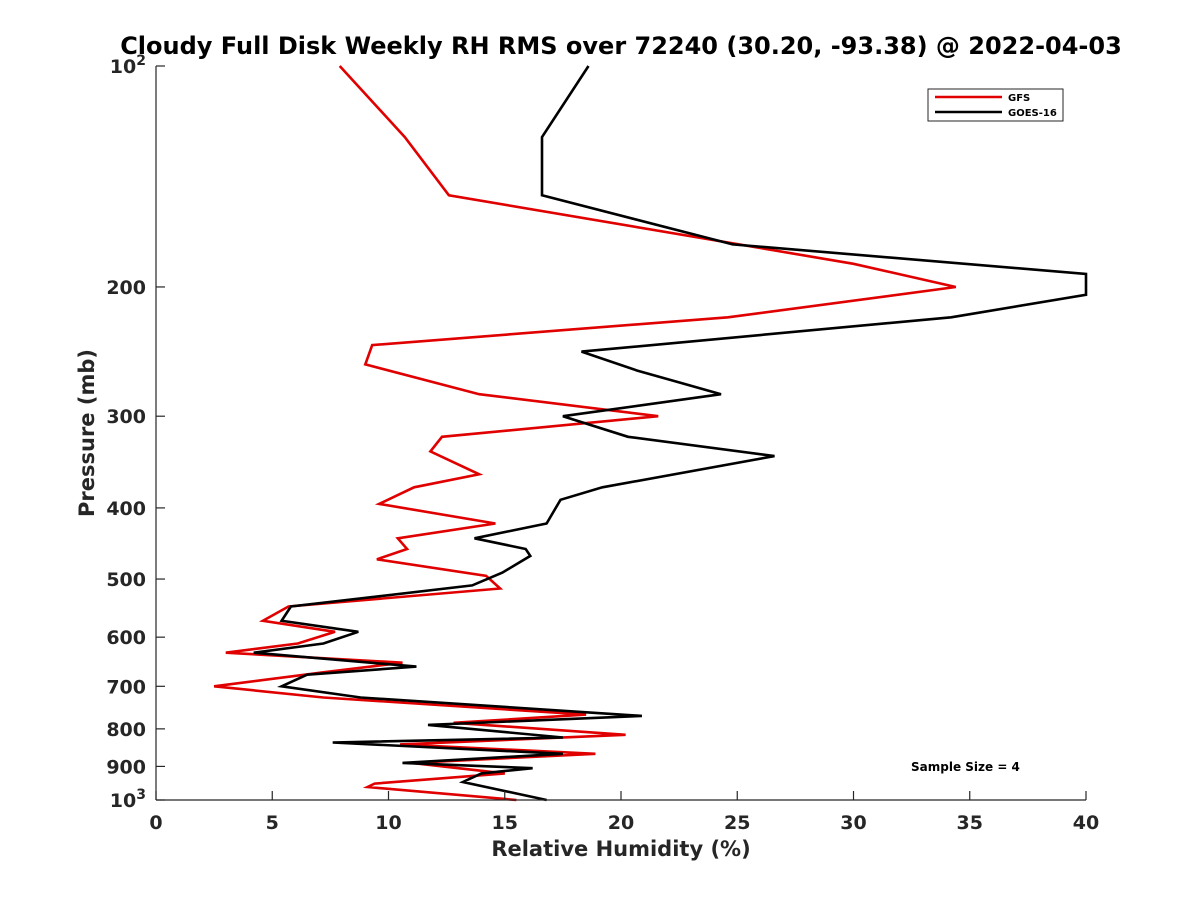  What do you see at coordinates (272, 823) in the screenshot?
I see `x-tick-label: 5` at bounding box center [272, 823].